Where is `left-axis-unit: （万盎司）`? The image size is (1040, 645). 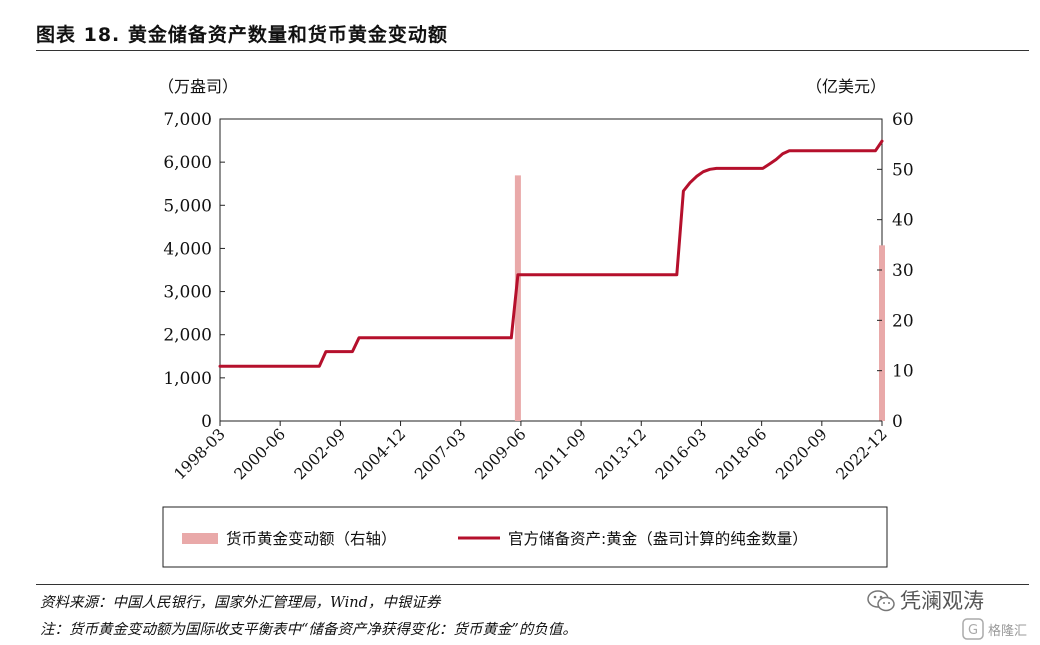
left-axis-unit: （万盎司） is located at coordinates (198, 86).